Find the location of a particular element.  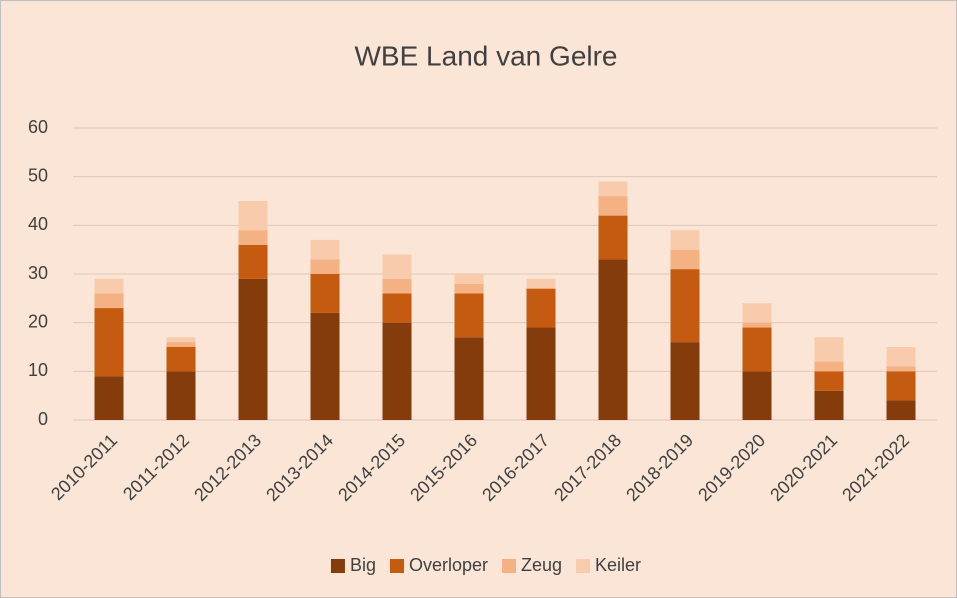

legend-label: Overloper is located at coordinates (448, 565).